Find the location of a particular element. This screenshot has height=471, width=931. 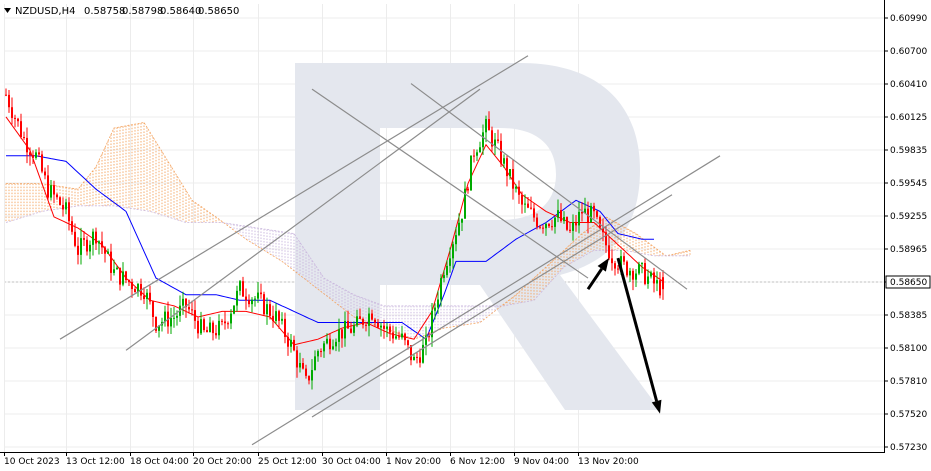

x-tick-label: 20 Oct 20:00 is located at coordinates (222, 462).